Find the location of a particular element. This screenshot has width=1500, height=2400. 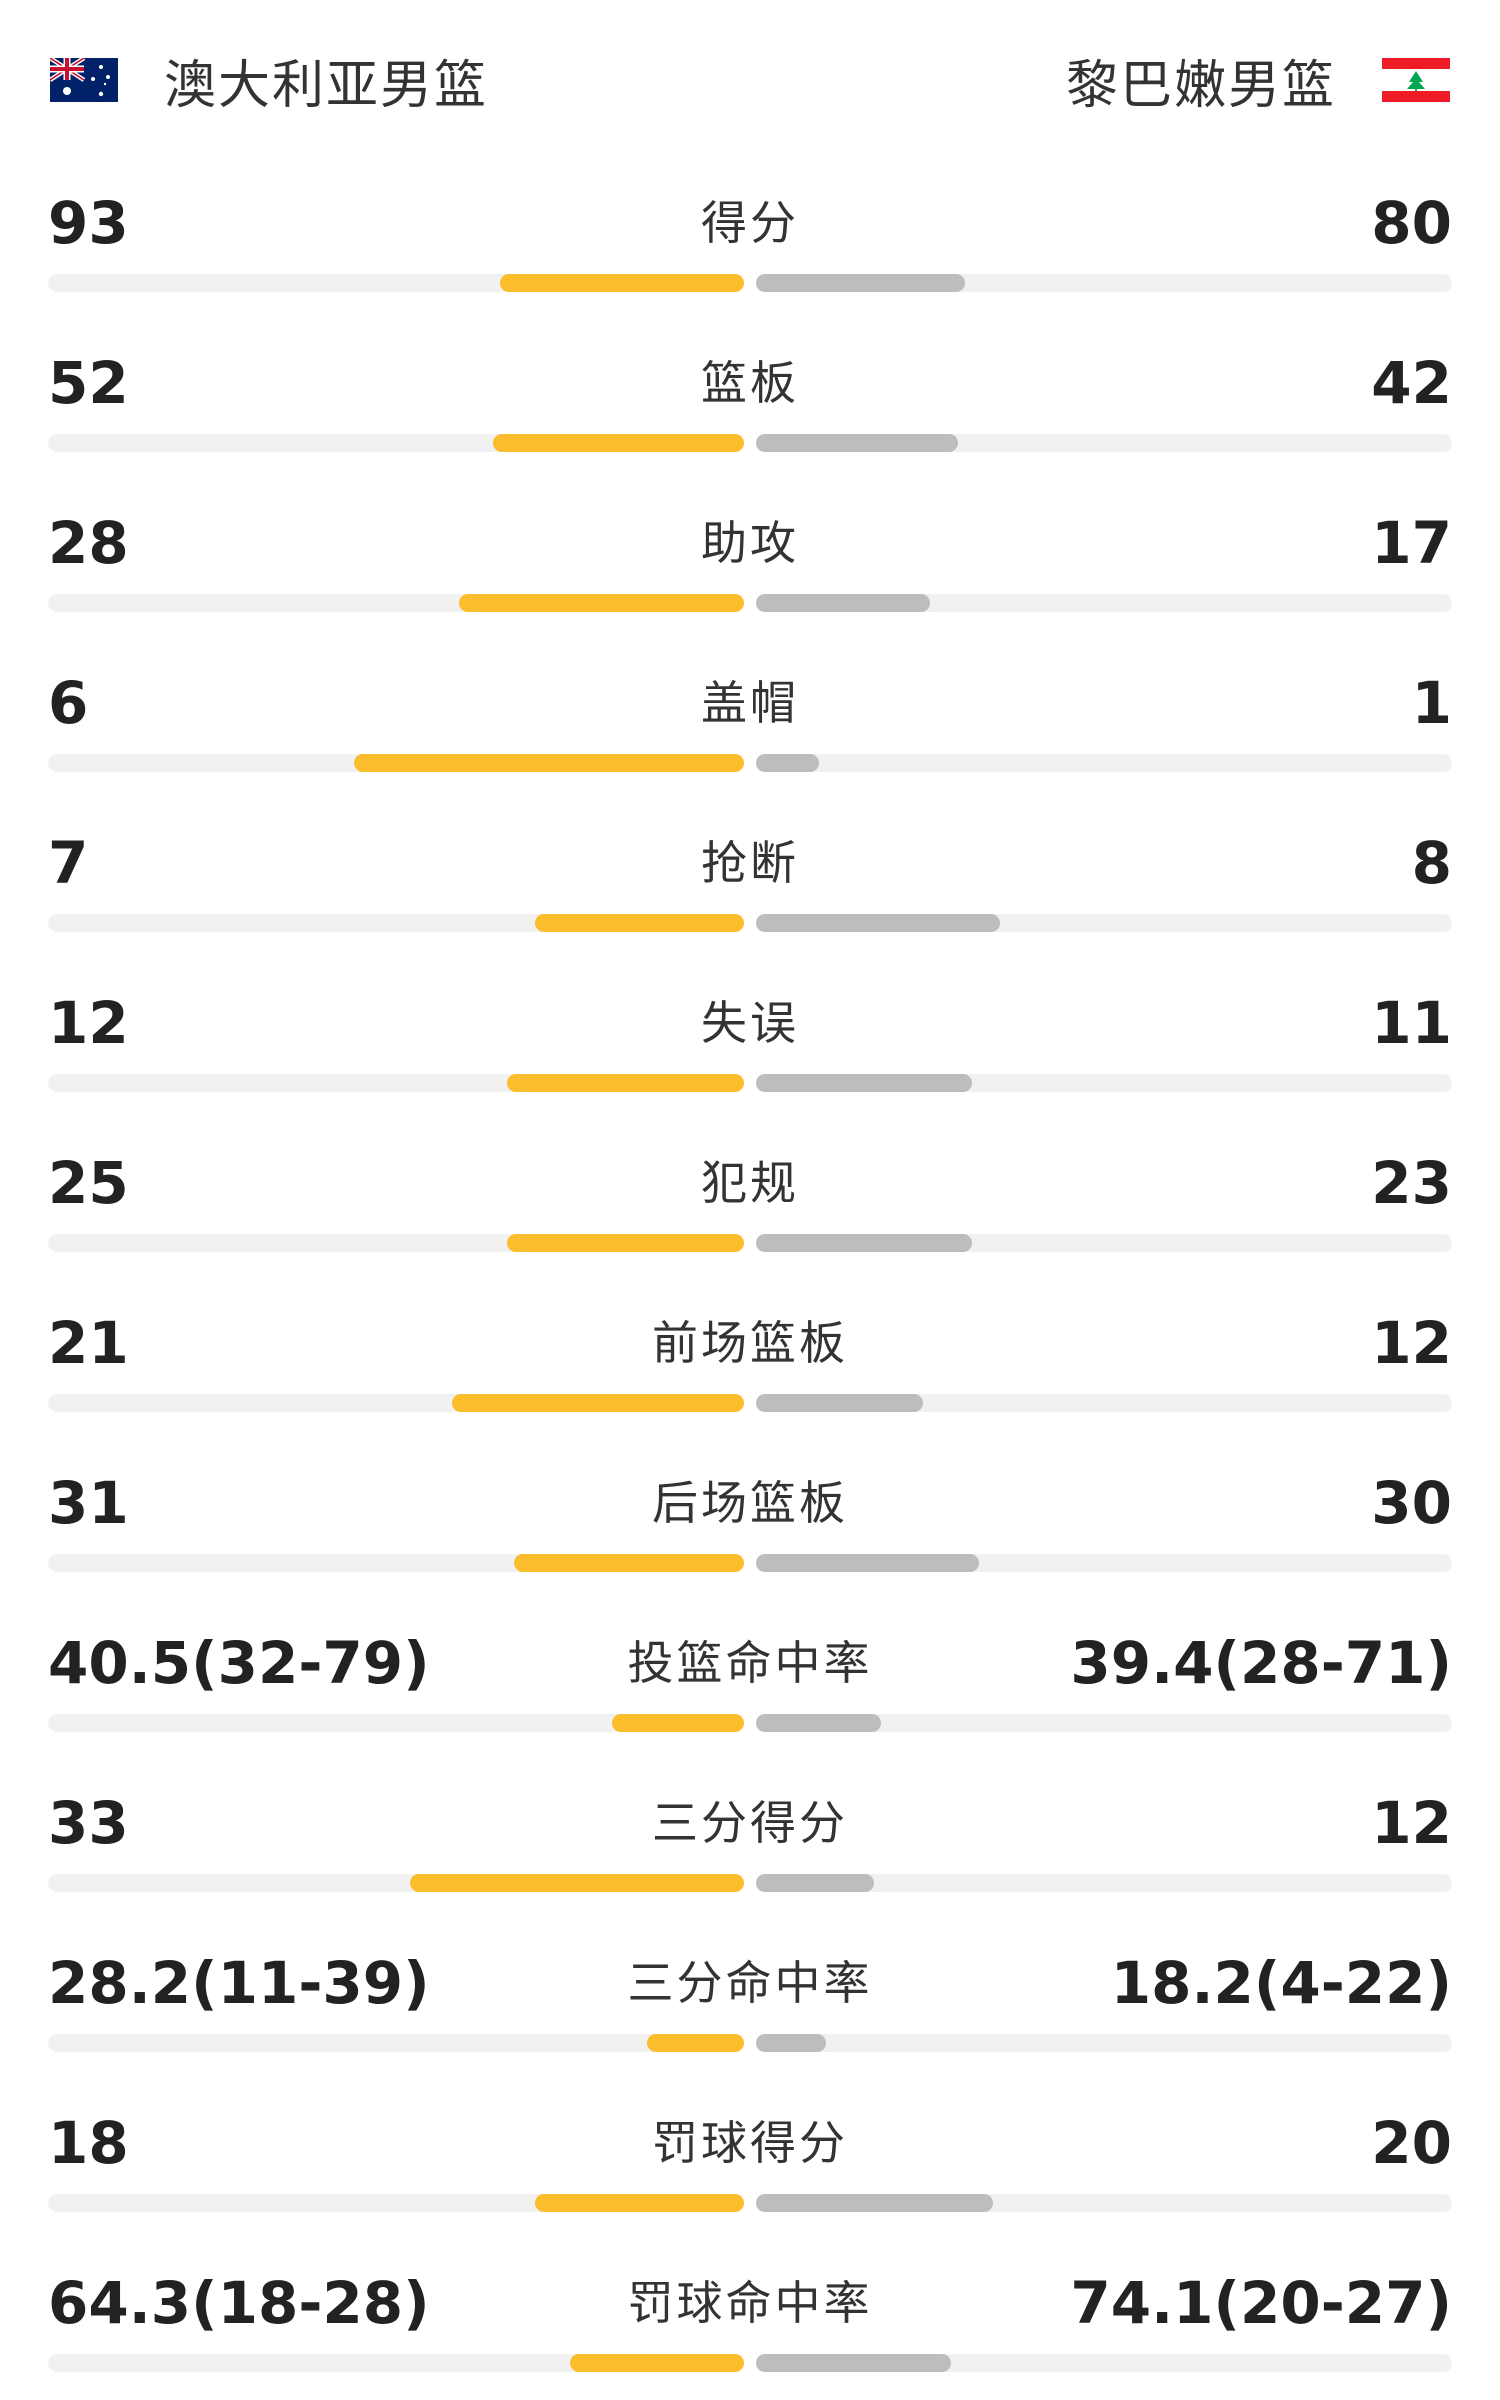

home-stat-value: 6 is located at coordinates (68, 703).